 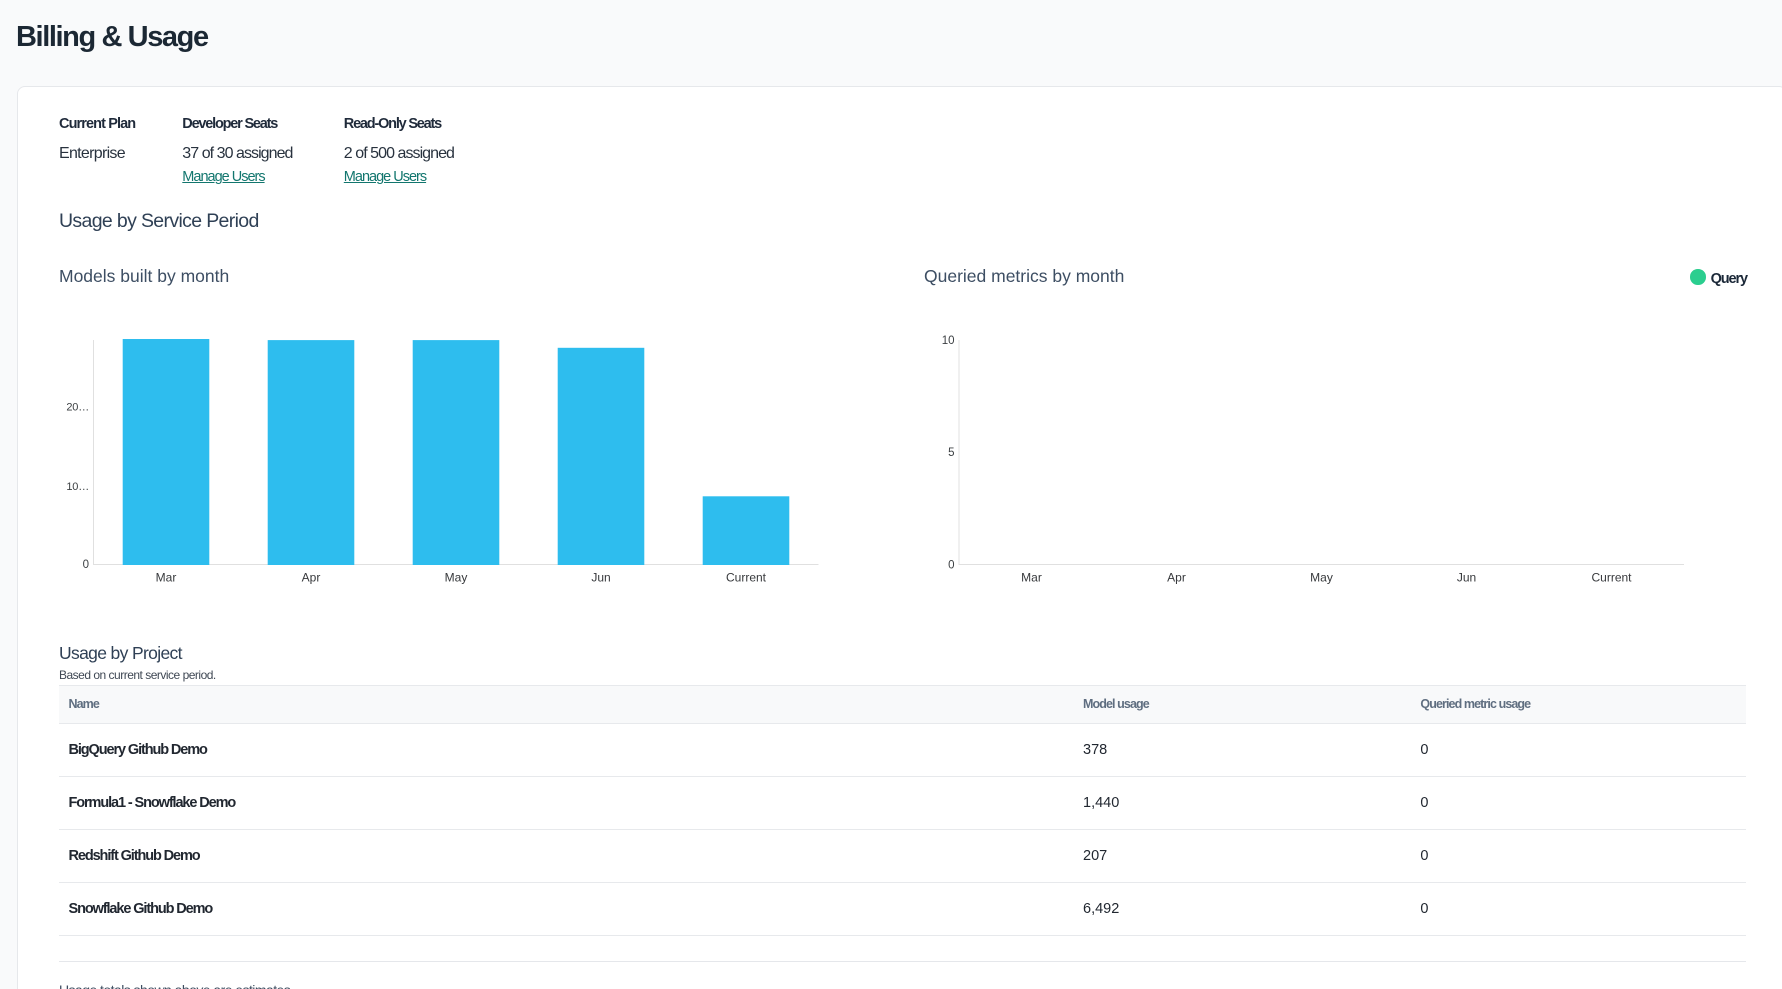 I want to click on svg-text: 10, so click(x=948, y=341).